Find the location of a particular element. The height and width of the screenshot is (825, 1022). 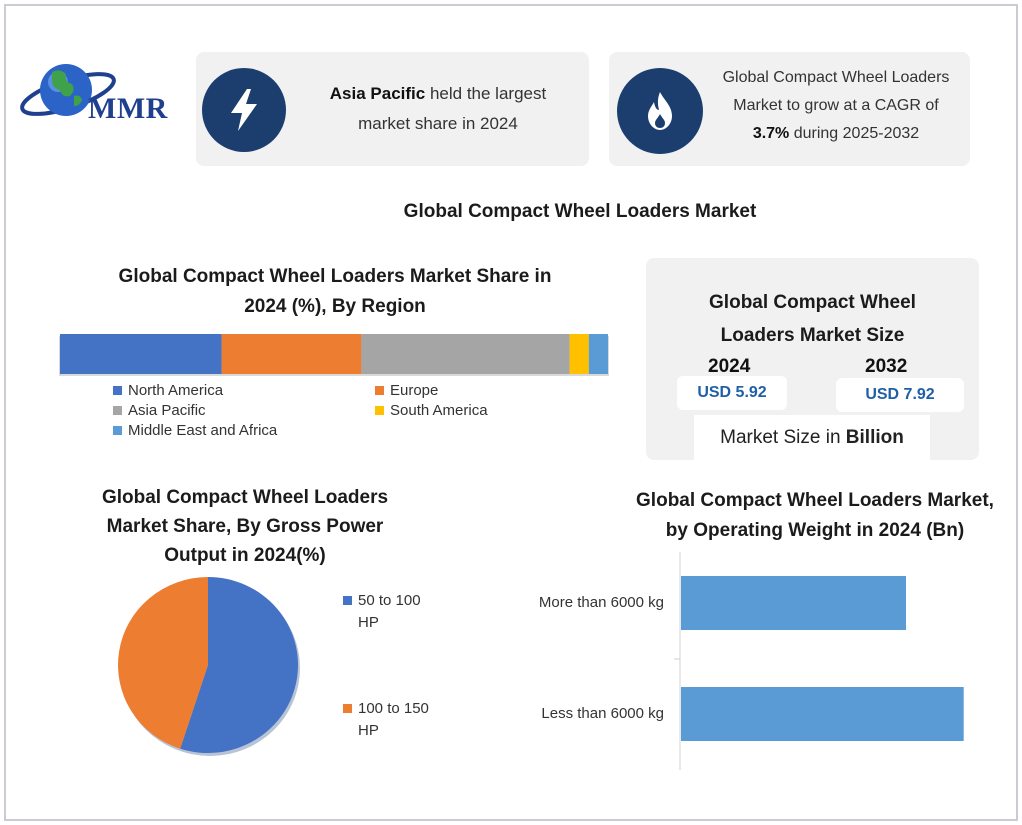

market-size-title-line1: Global Compact Wheel is located at coordinates (812, 302).